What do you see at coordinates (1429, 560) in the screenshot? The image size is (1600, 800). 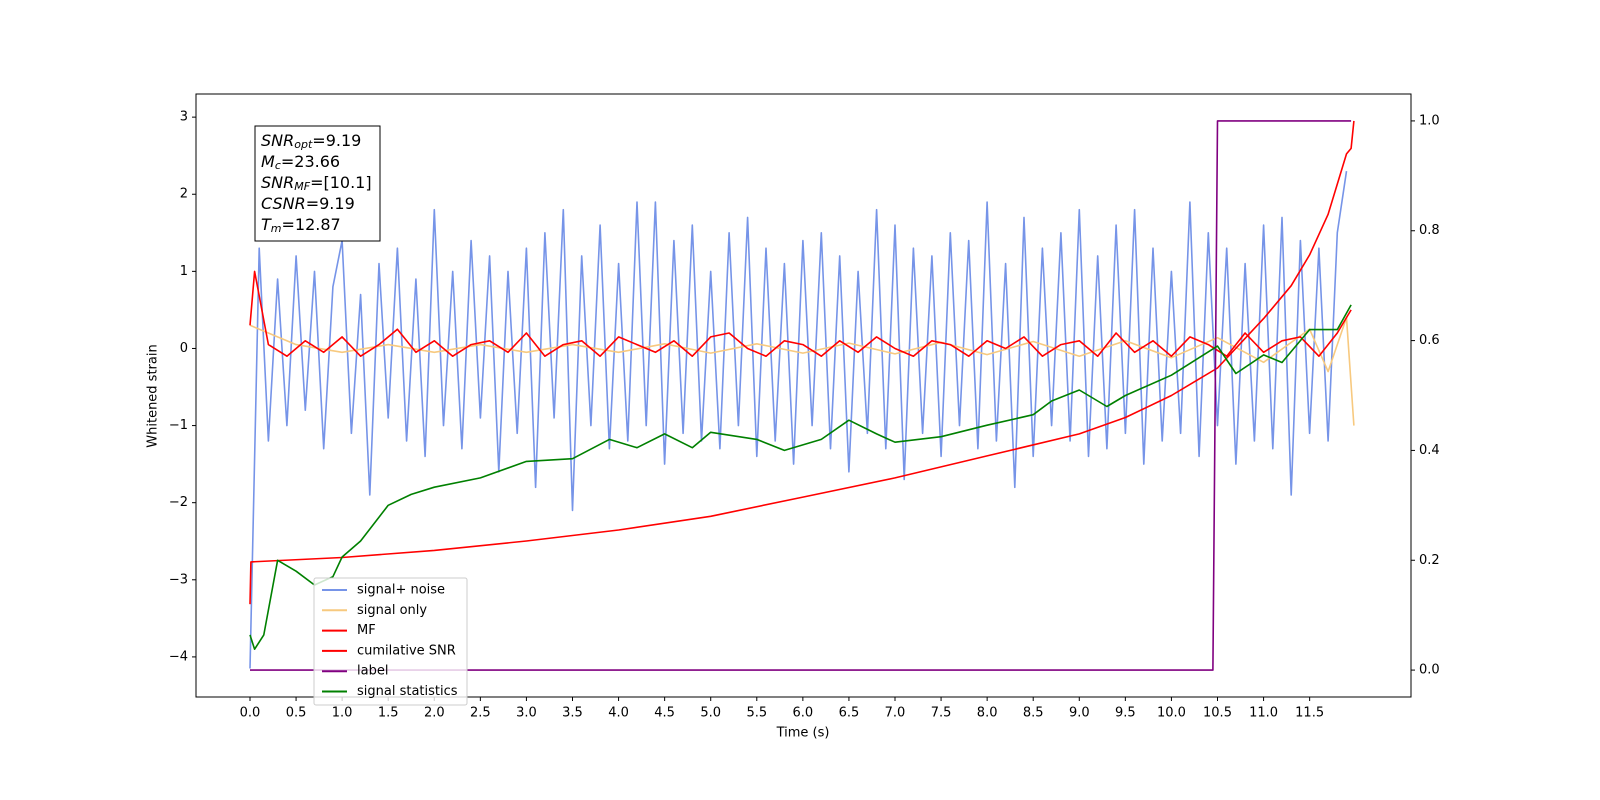 I see `y2-tick-label: 0.2` at bounding box center [1429, 560].